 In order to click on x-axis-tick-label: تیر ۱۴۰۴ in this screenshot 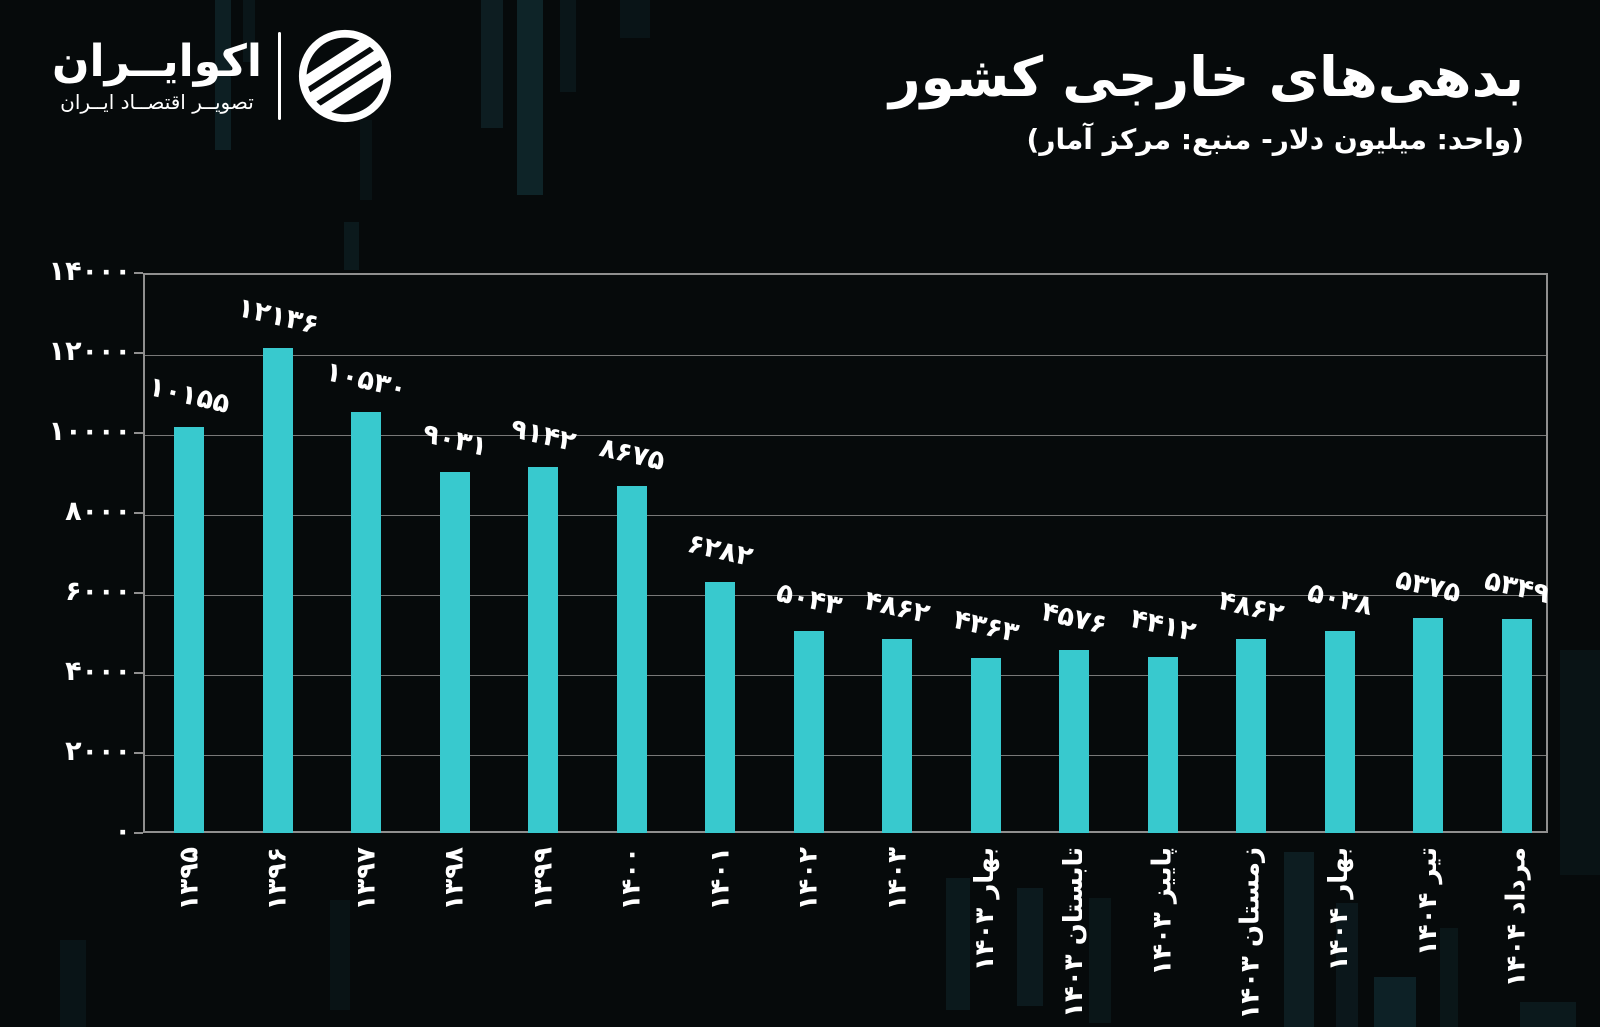, I will do `click(1428, 902)`.